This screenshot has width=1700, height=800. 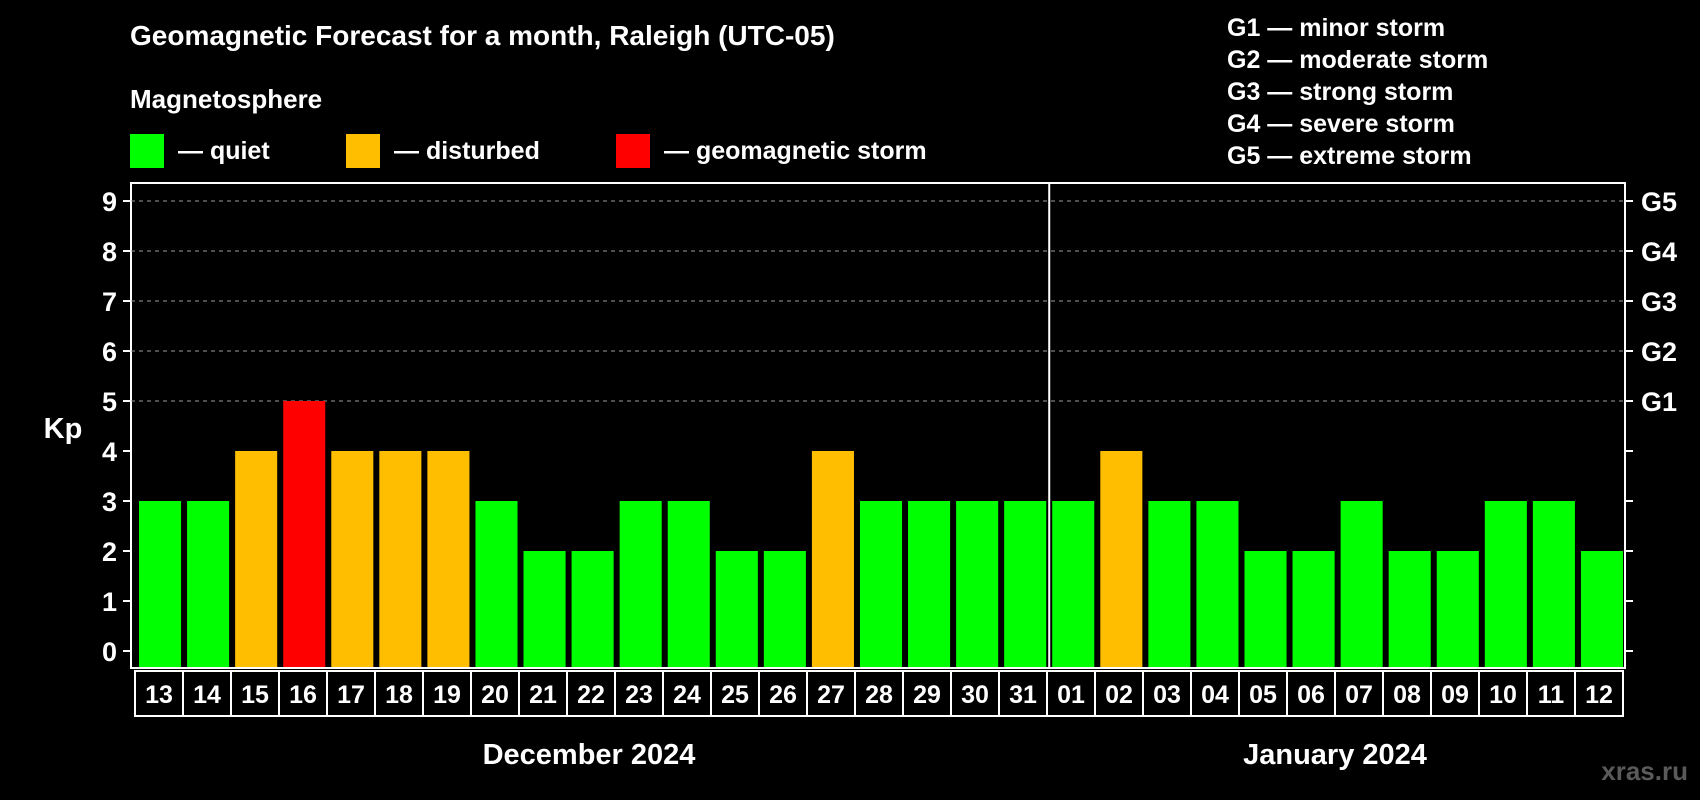 What do you see at coordinates (687, 695) in the screenshot?
I see `day-label: 24` at bounding box center [687, 695].